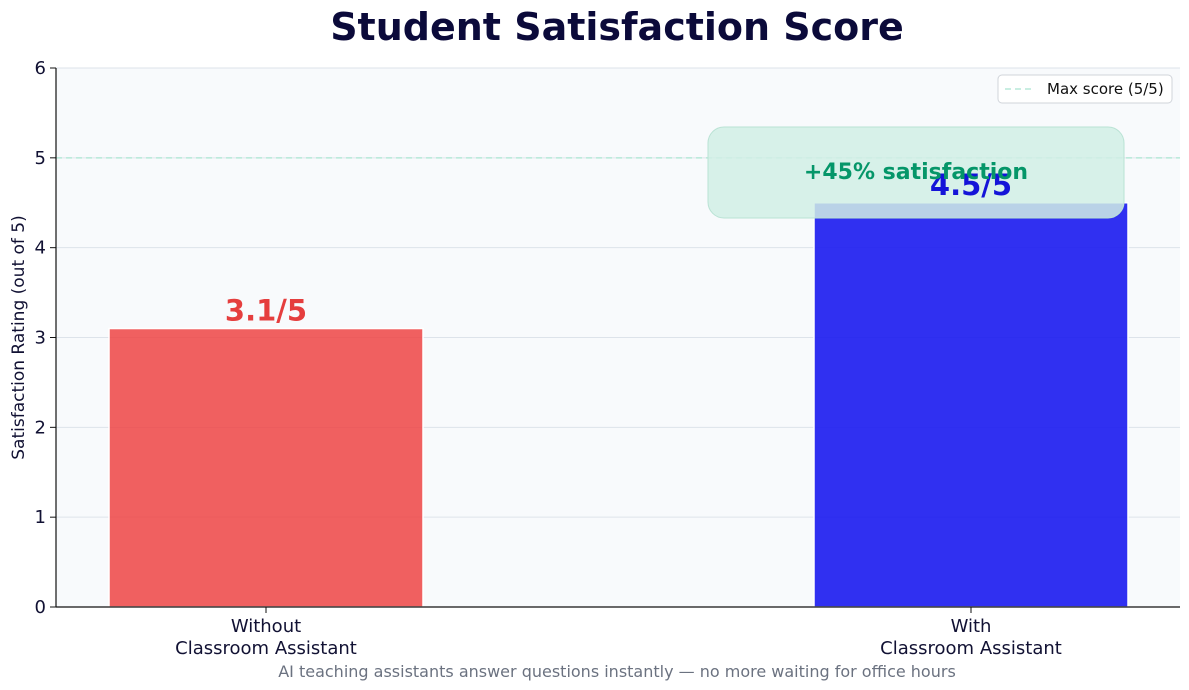  I want to click on y-tick-label: 4, so click(40, 248).